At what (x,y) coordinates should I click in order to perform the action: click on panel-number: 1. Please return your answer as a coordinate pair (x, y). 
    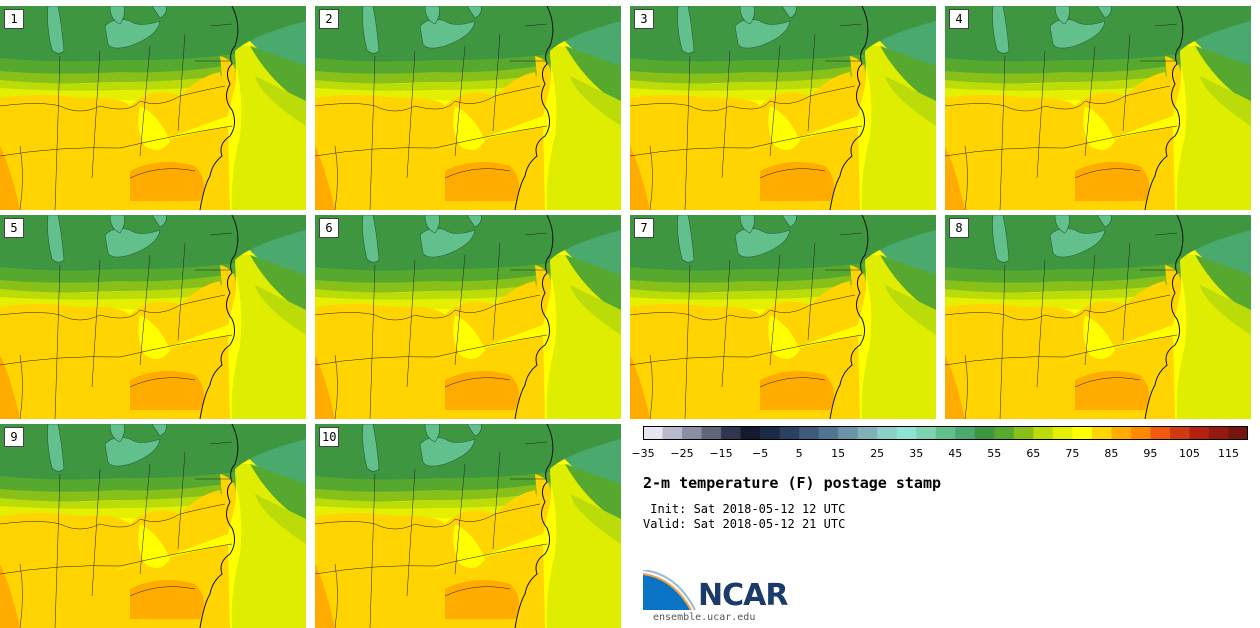
    Looking at the image, I should click on (14, 19).